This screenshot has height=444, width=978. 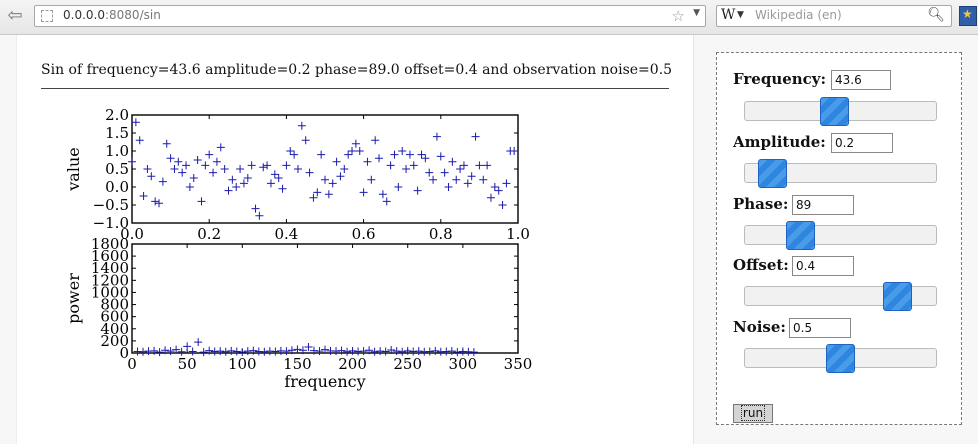 What do you see at coordinates (110, 244) in the screenshot?
I see `power-ytick-label: 1800` at bounding box center [110, 244].